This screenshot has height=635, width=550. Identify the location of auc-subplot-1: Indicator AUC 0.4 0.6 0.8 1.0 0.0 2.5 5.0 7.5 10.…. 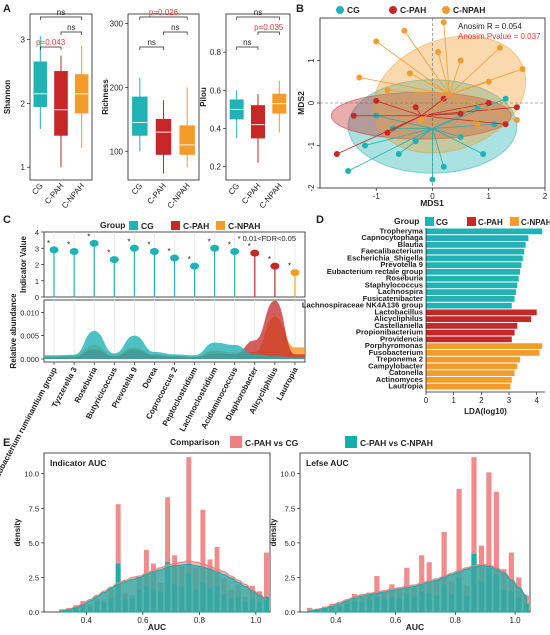
(142, 542).